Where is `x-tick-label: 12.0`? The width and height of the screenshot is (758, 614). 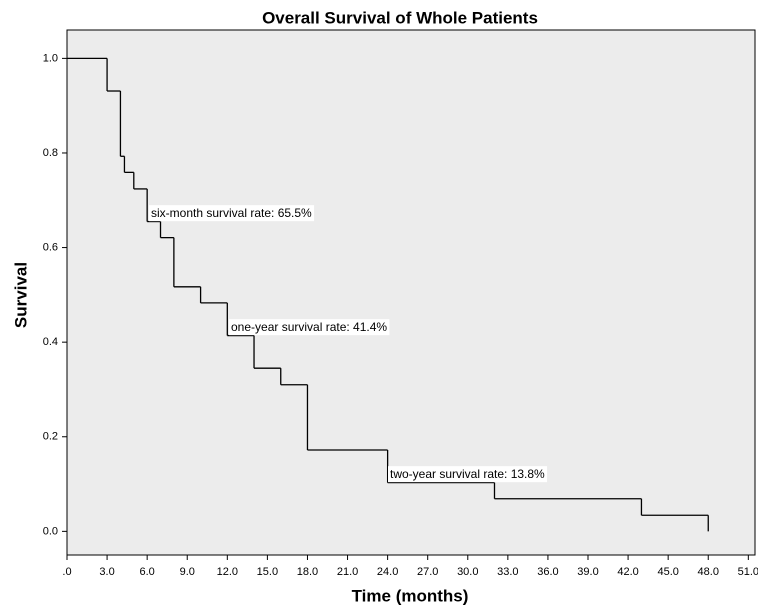 x-tick-label: 12.0 is located at coordinates (227, 572).